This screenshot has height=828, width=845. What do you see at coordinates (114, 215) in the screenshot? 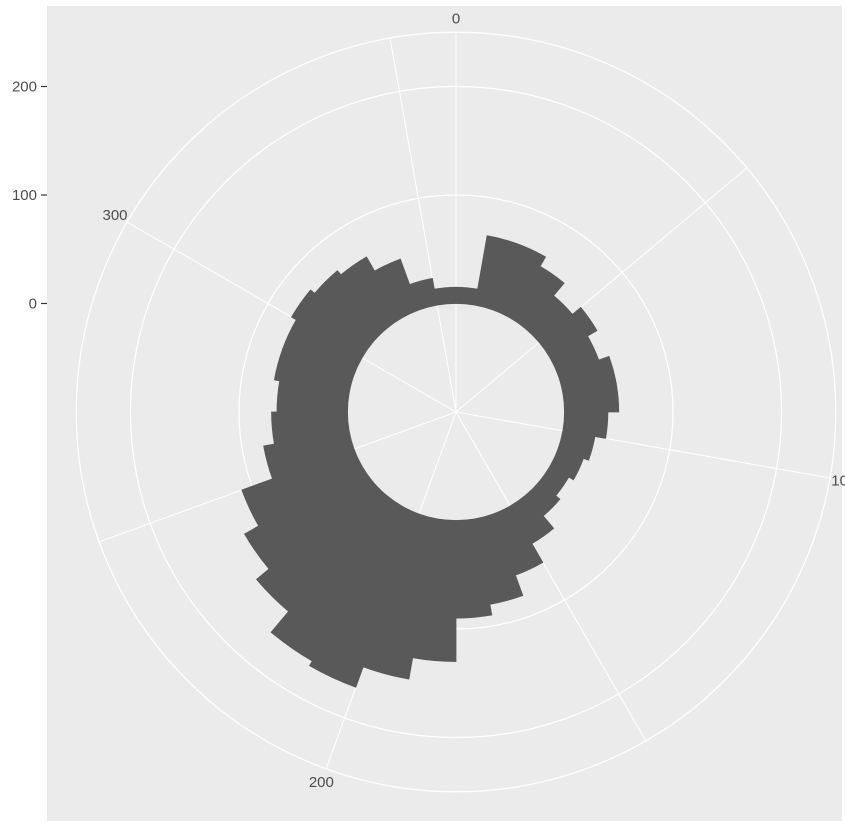
I see `theta-tick-label: 300` at bounding box center [114, 215].